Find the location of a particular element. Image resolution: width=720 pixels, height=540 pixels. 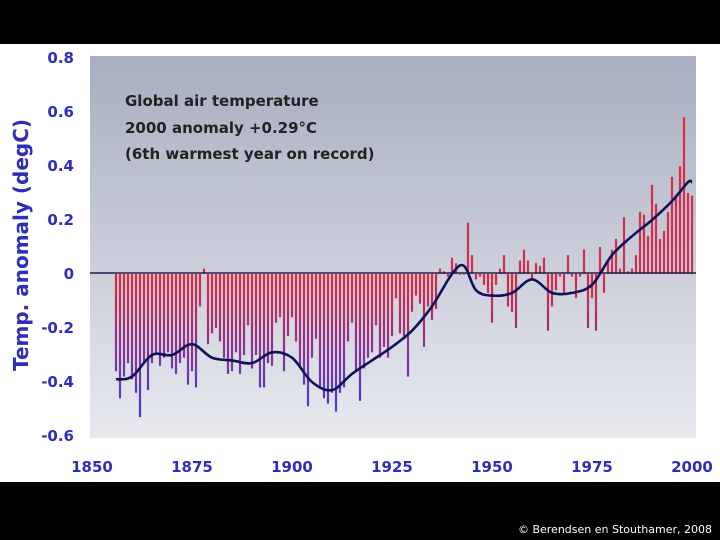

bar-1933 is located at coordinates (424, 310).